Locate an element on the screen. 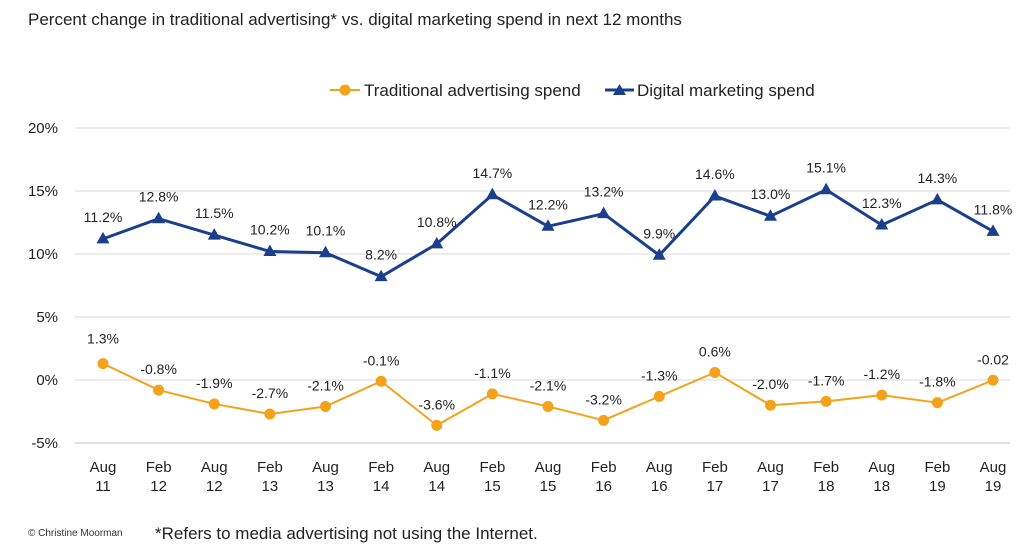 The width and height of the screenshot is (1024, 550). data-label-traditional: -1.1% is located at coordinates (492, 373).